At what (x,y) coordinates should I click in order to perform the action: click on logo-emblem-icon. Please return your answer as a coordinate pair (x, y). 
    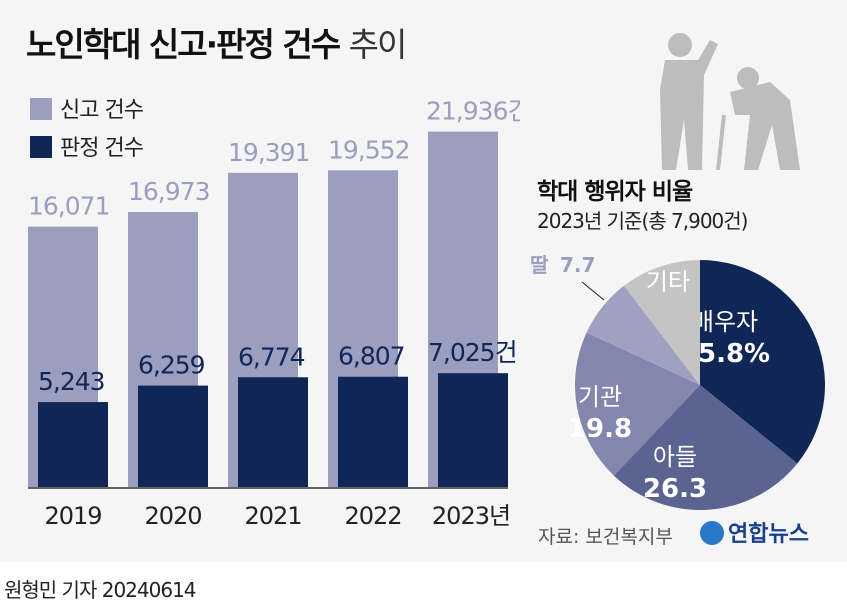
    Looking at the image, I should click on (712, 533).